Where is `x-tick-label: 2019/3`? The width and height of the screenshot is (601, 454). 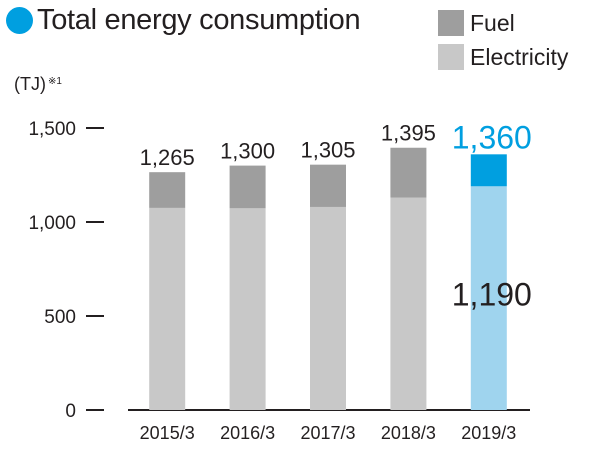
x-tick-label: 2019/3 is located at coordinates (488, 433).